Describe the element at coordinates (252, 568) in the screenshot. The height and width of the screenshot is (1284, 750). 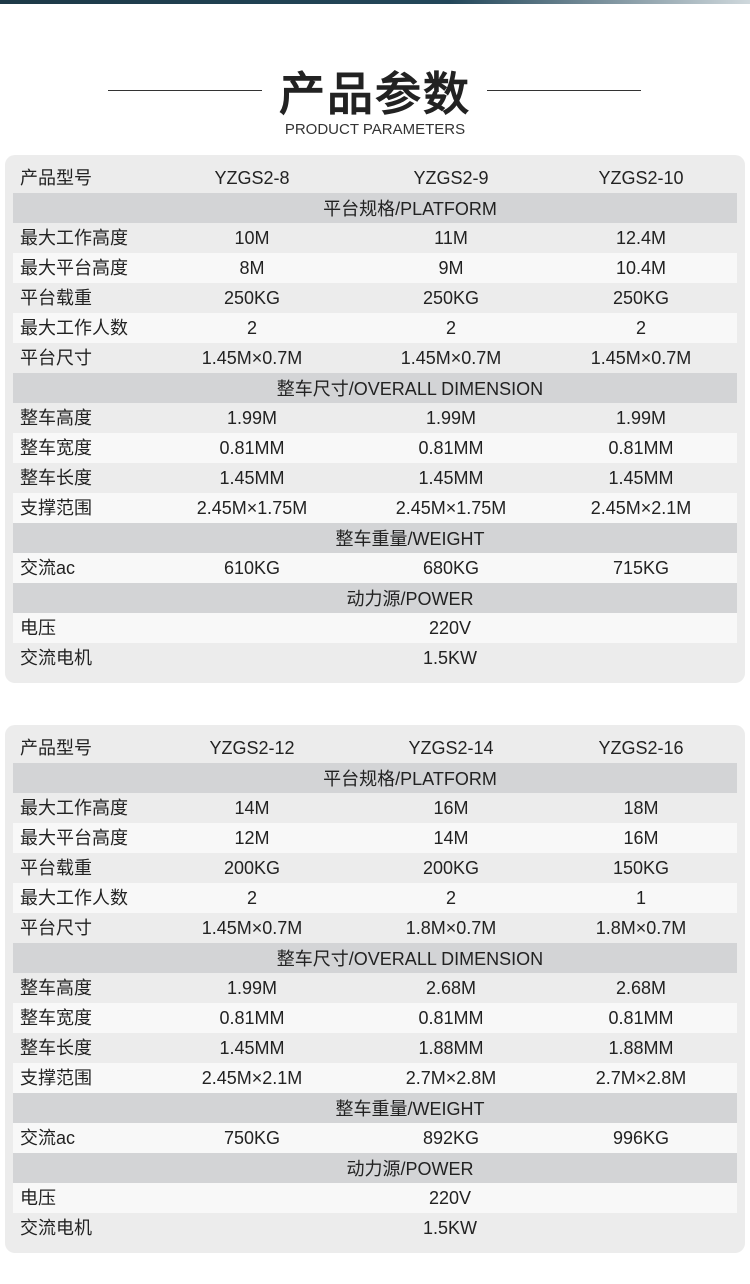
I see `spec-value: 610KG` at that location.